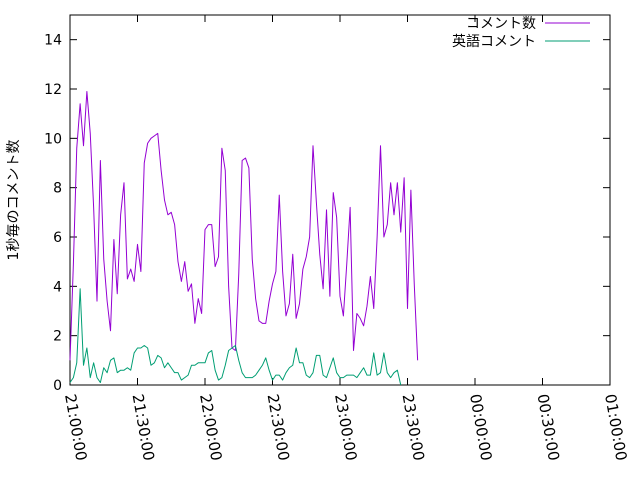 Image resolution: width=640 pixels, height=484 pixels. What do you see at coordinates (14, 200) in the screenshot?
I see `y-axis-label: 1秒毎のコメント数` at bounding box center [14, 200].